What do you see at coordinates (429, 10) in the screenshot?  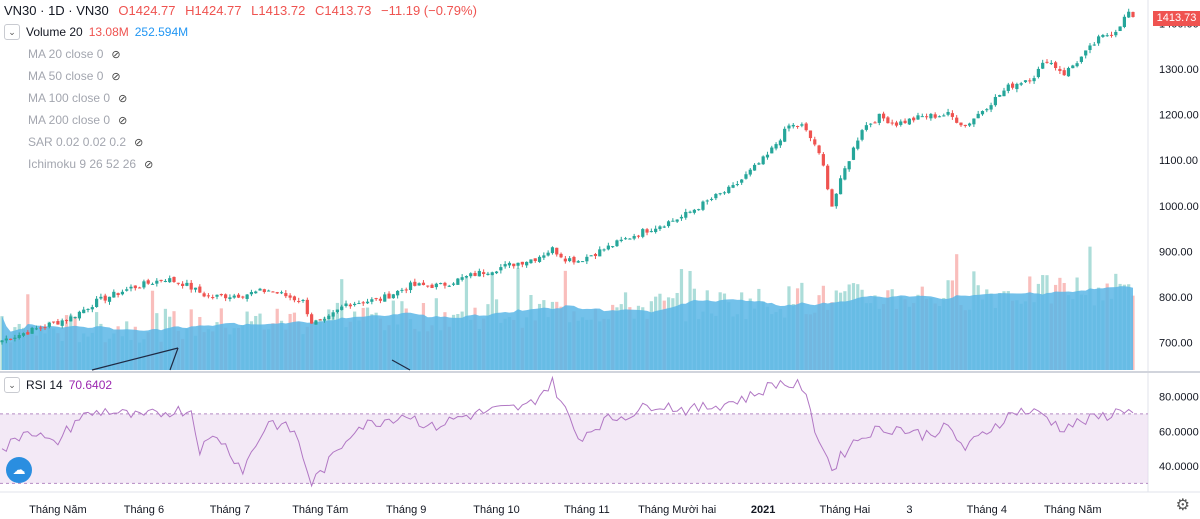 I see `ohlc-change: −11.19 (−0.79%)` at bounding box center [429, 10].